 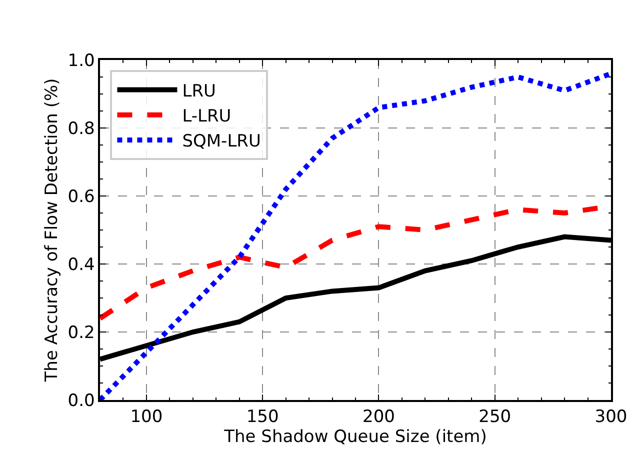 I want to click on y-tick-label: 0.6, so click(x=81, y=196).